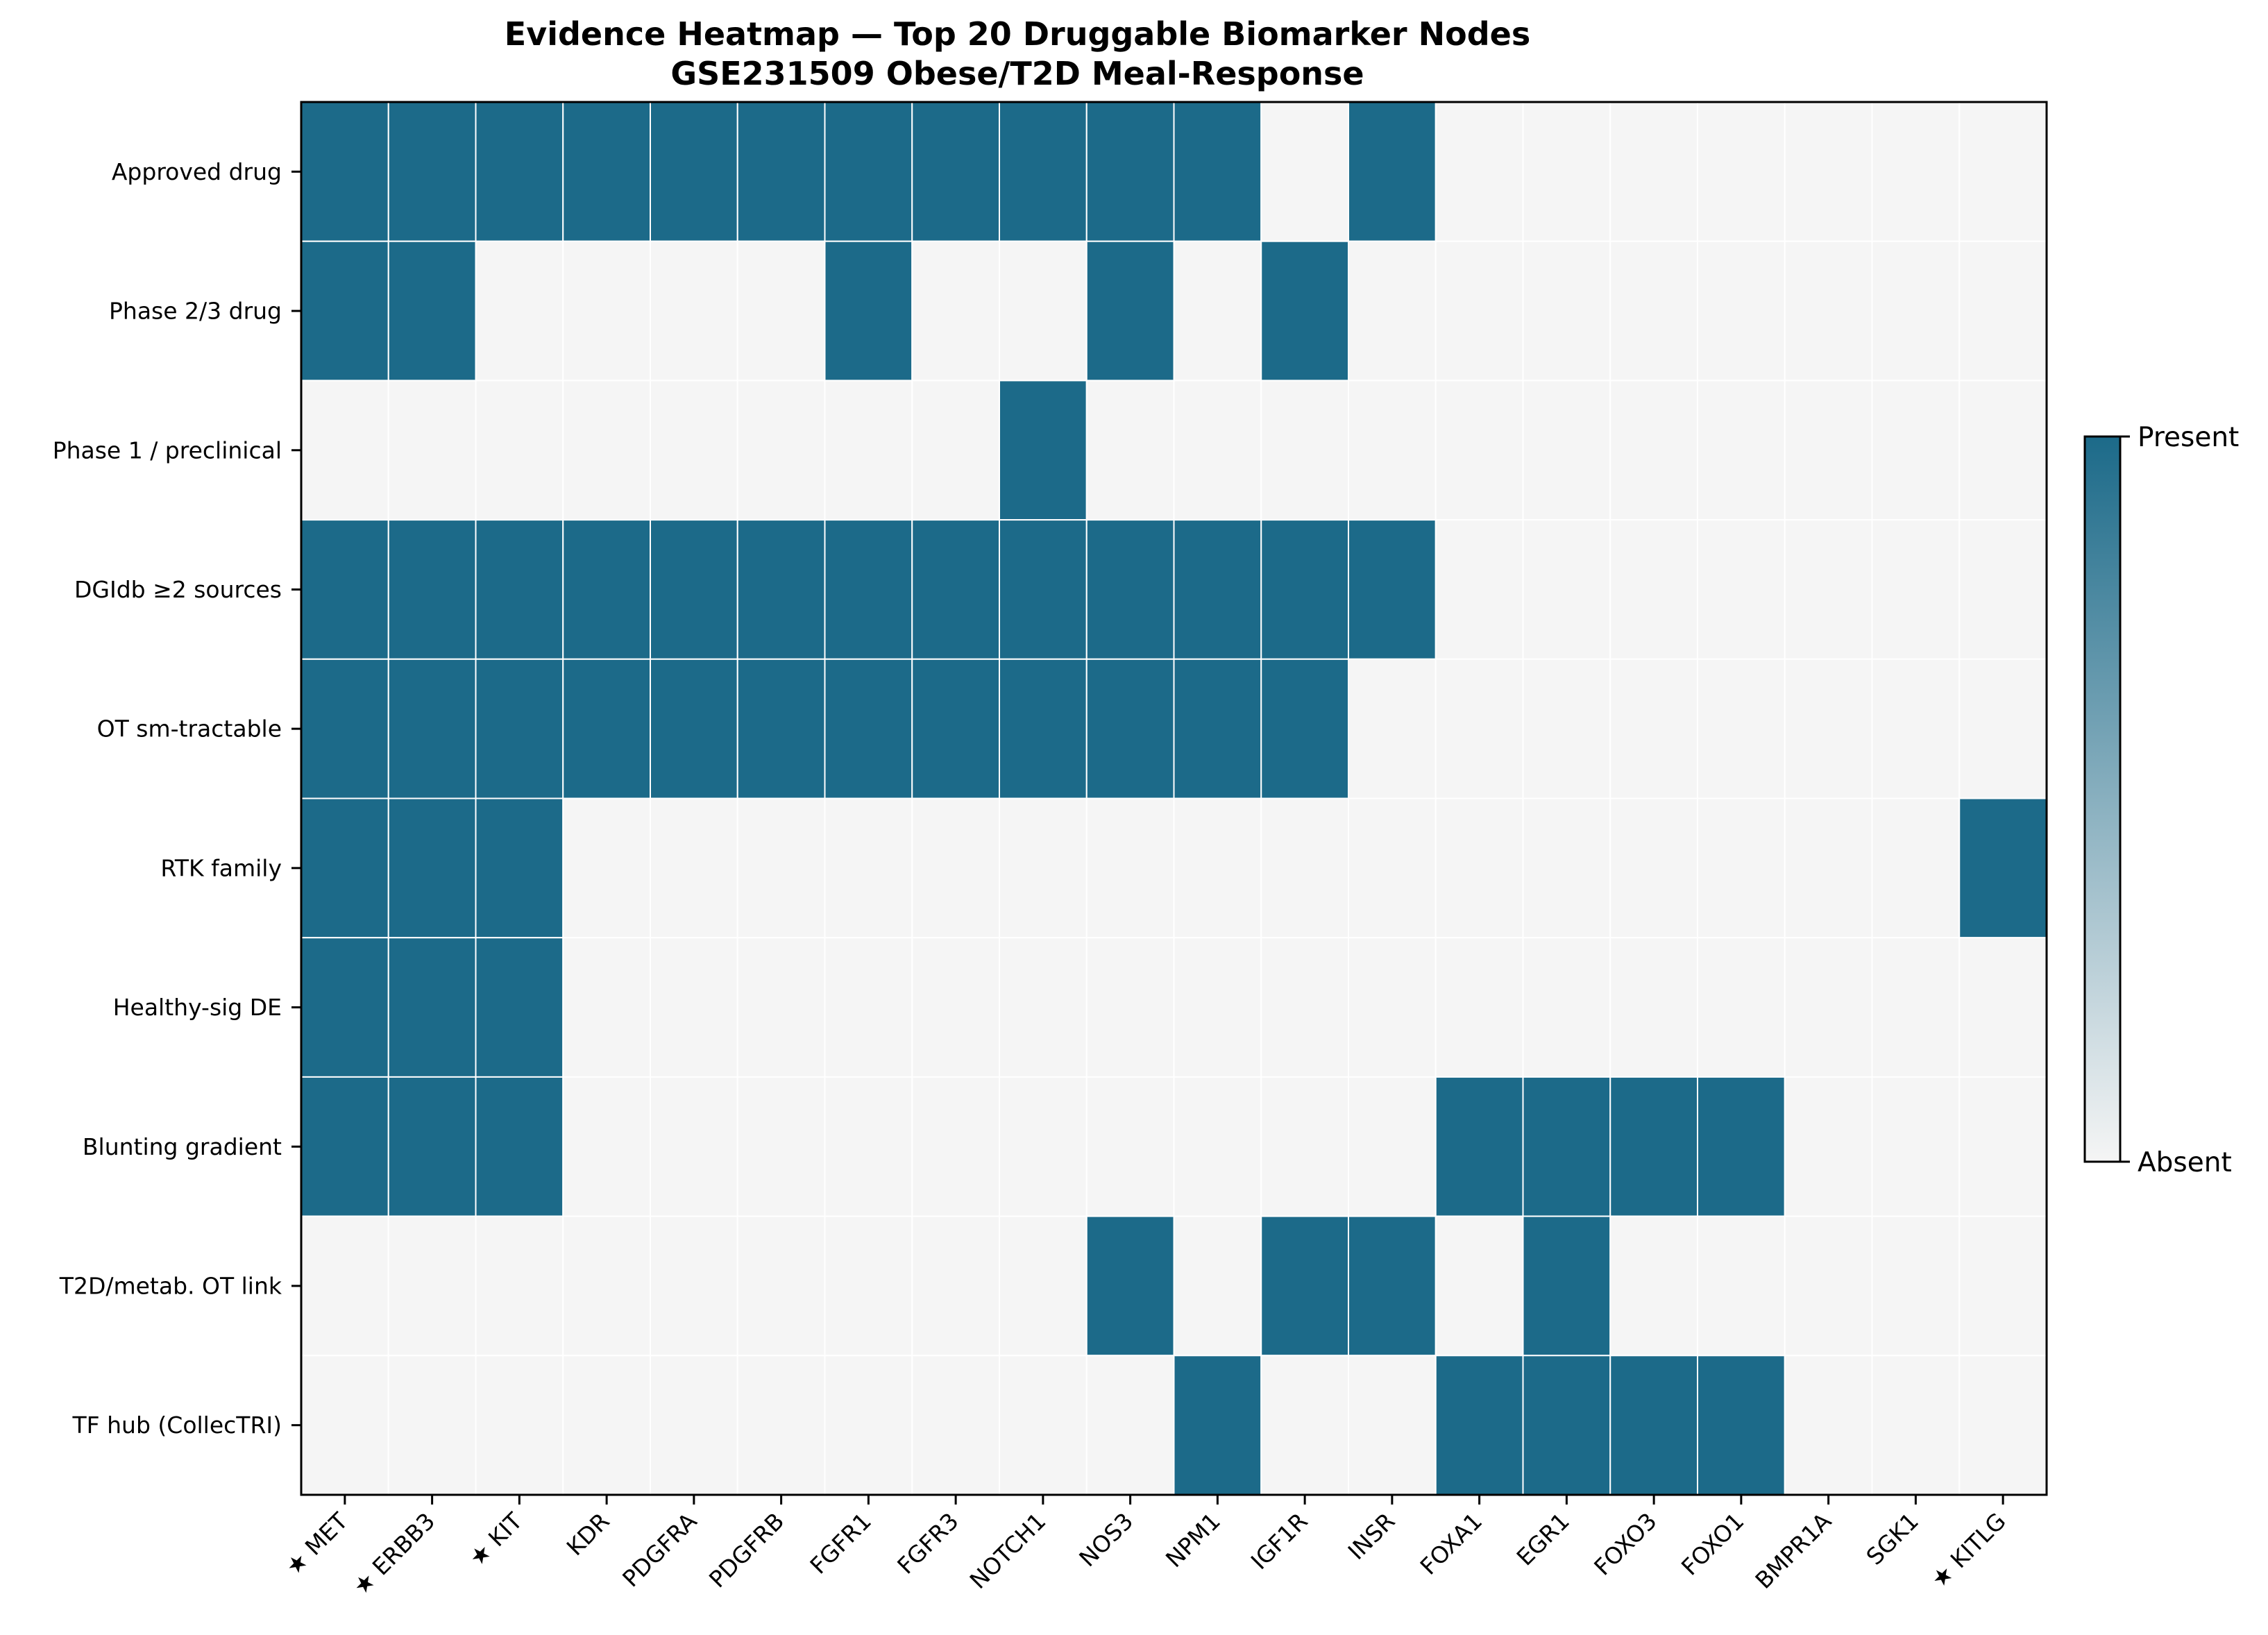 This screenshot has height=1635, width=2268. What do you see at coordinates (195, 311) in the screenshot?
I see `row-label: Phase 2/3 drug` at bounding box center [195, 311].